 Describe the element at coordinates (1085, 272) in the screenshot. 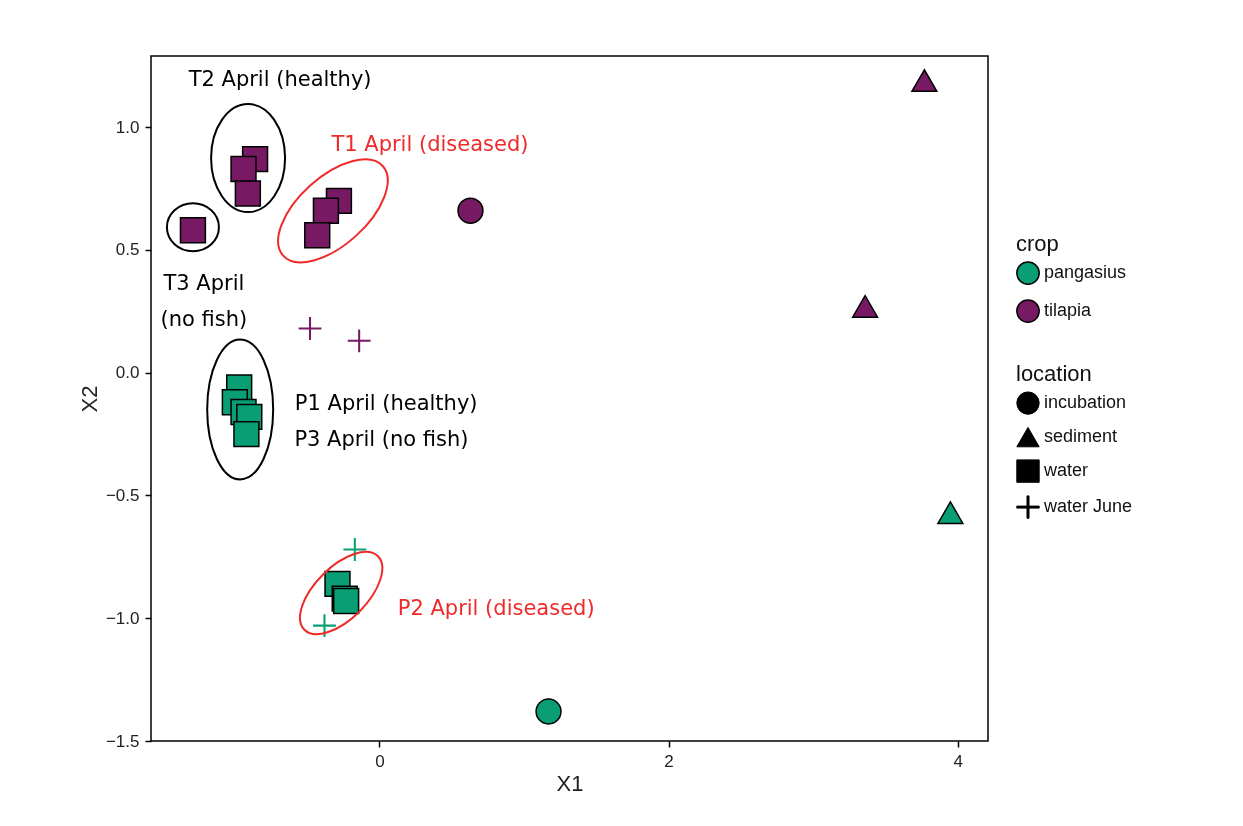

I see `legend-label: pangasius` at that location.